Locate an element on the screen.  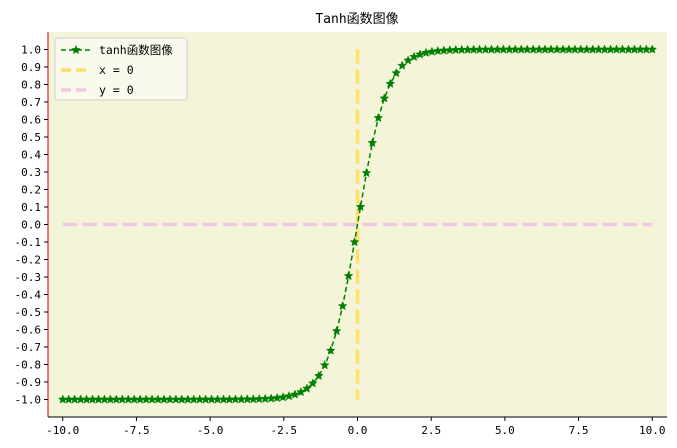
x-tick-label: 5.0 is located at coordinates (505, 430).